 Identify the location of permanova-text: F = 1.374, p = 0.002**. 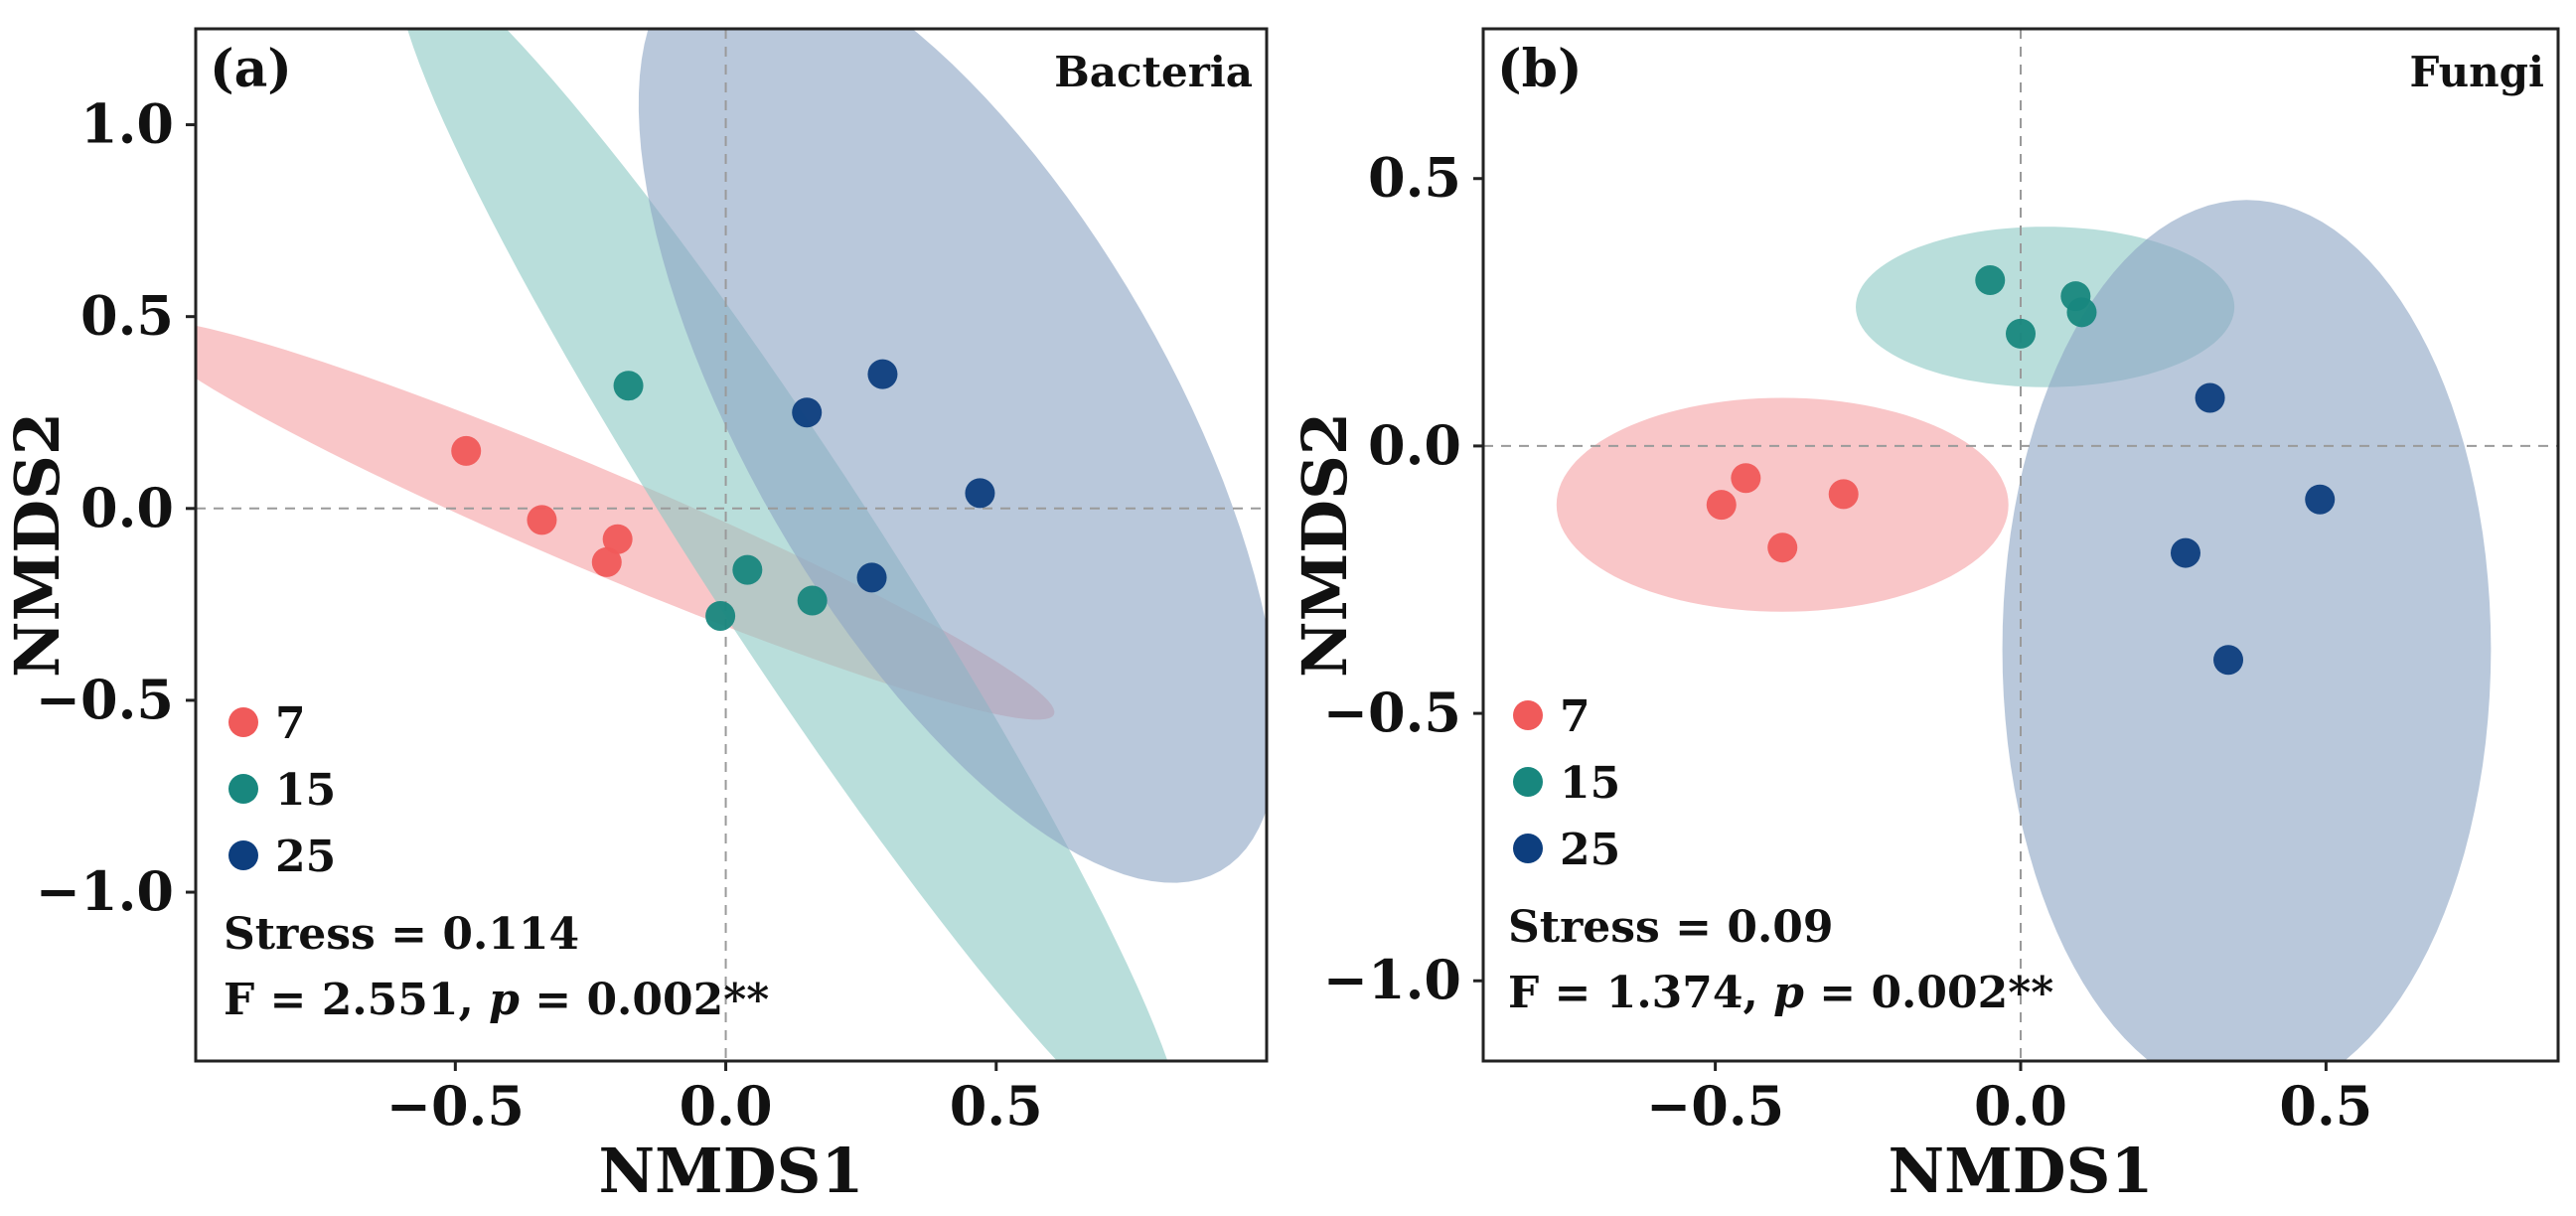
(1780, 993).